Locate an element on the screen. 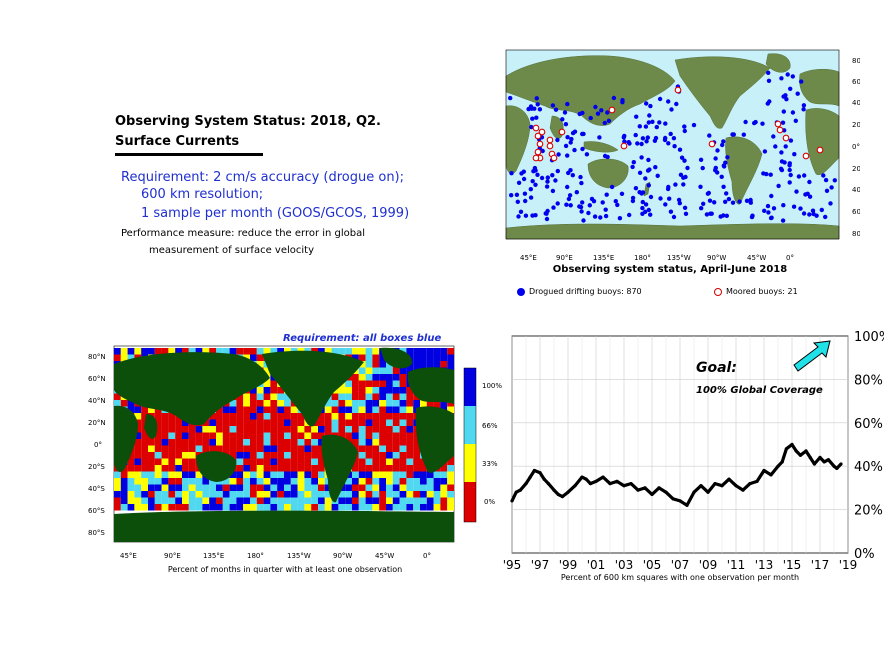  drifter-dots is located at coordinates (672, 146).